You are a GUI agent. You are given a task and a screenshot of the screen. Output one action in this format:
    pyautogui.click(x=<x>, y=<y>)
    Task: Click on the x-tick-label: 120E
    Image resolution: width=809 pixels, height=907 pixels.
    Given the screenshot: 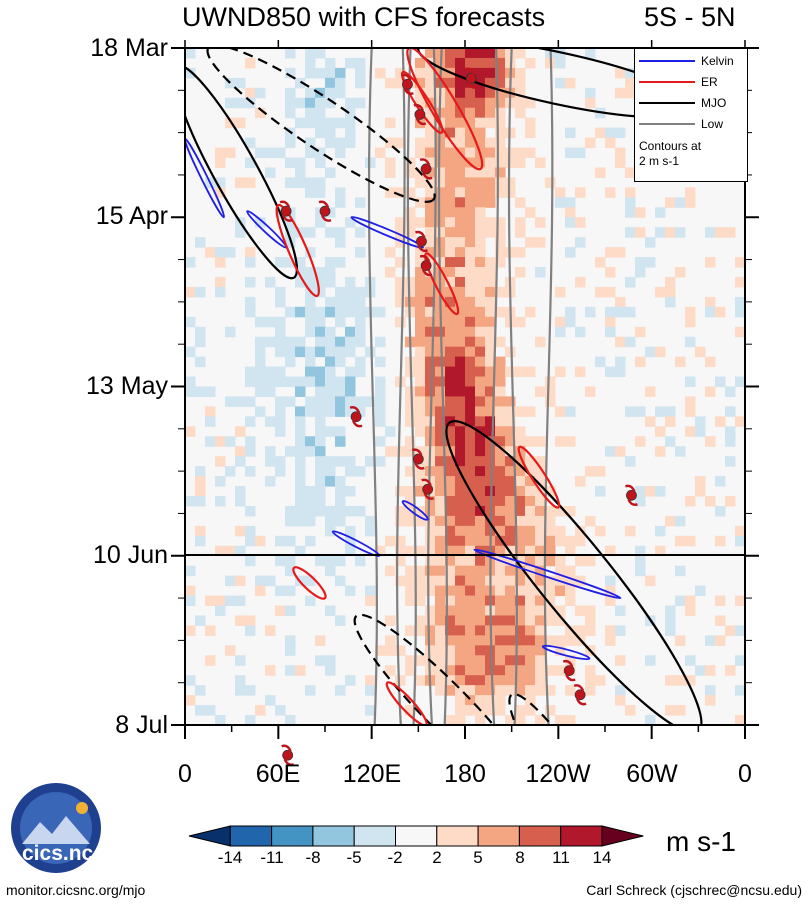 What is the action you would take?
    pyautogui.click(x=372, y=774)
    